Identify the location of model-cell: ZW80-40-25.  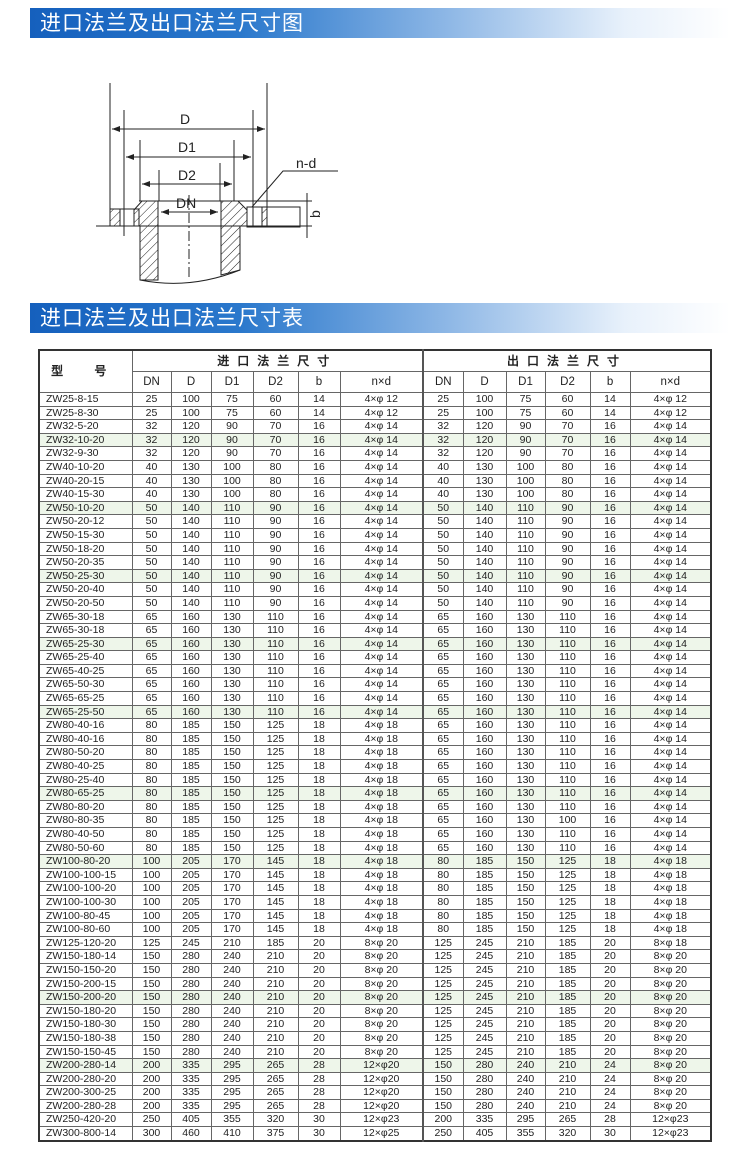
(85, 766).